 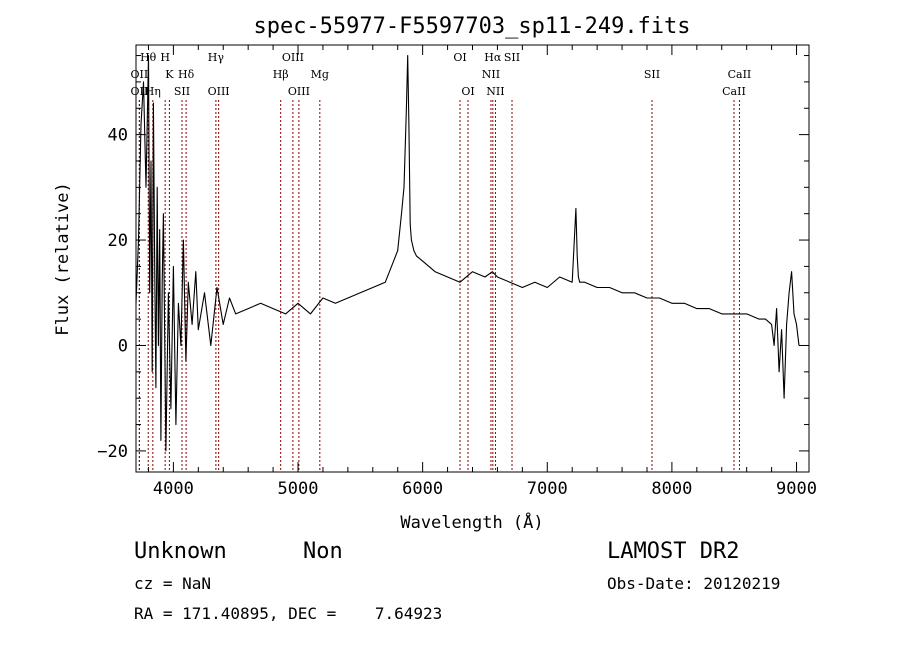 I want to click on y-tick-label: 0, so click(x=123, y=346).